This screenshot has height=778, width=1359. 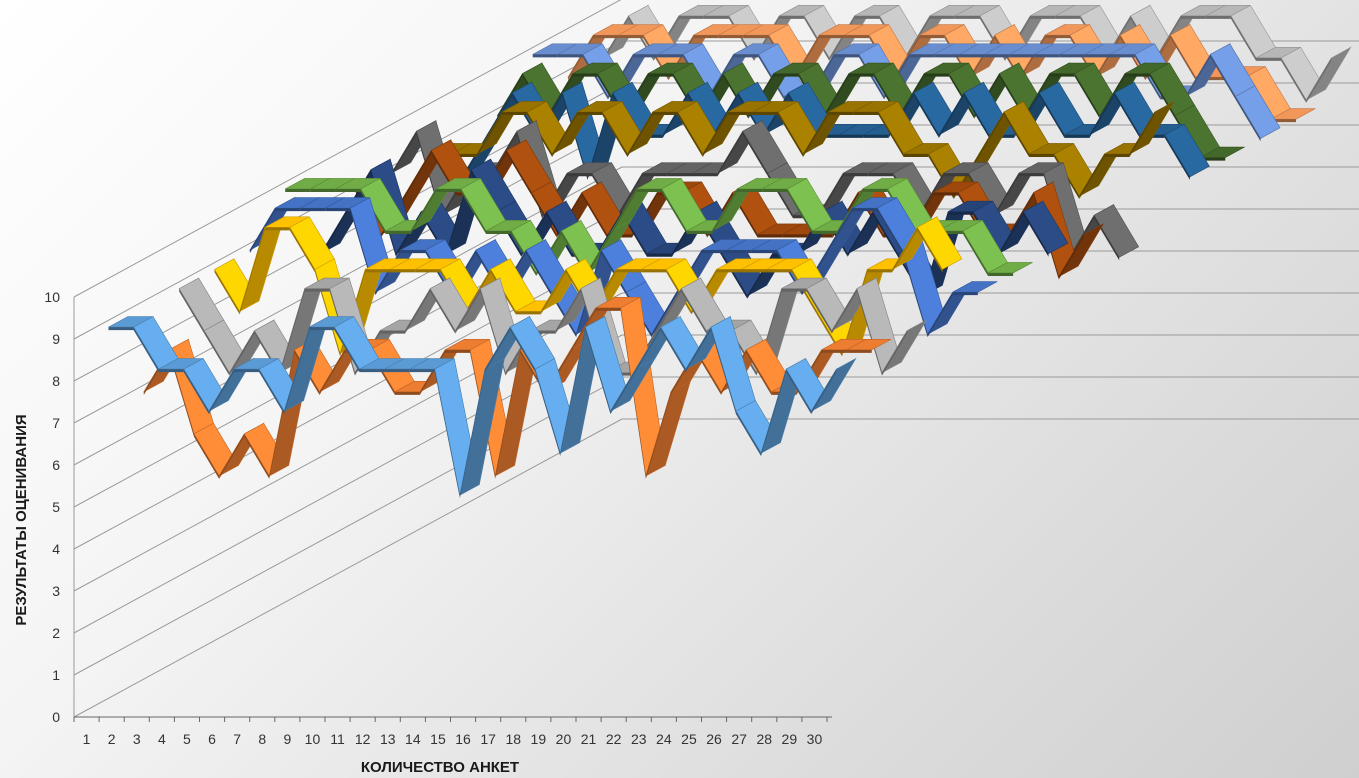 What do you see at coordinates (413, 739) in the screenshot?
I see `x-tick-label: 14` at bounding box center [413, 739].